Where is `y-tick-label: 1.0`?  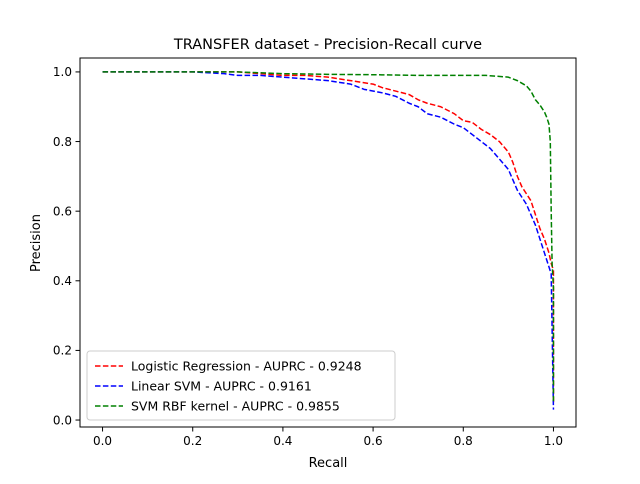
y-tick-label: 1.0 is located at coordinates (62, 72).